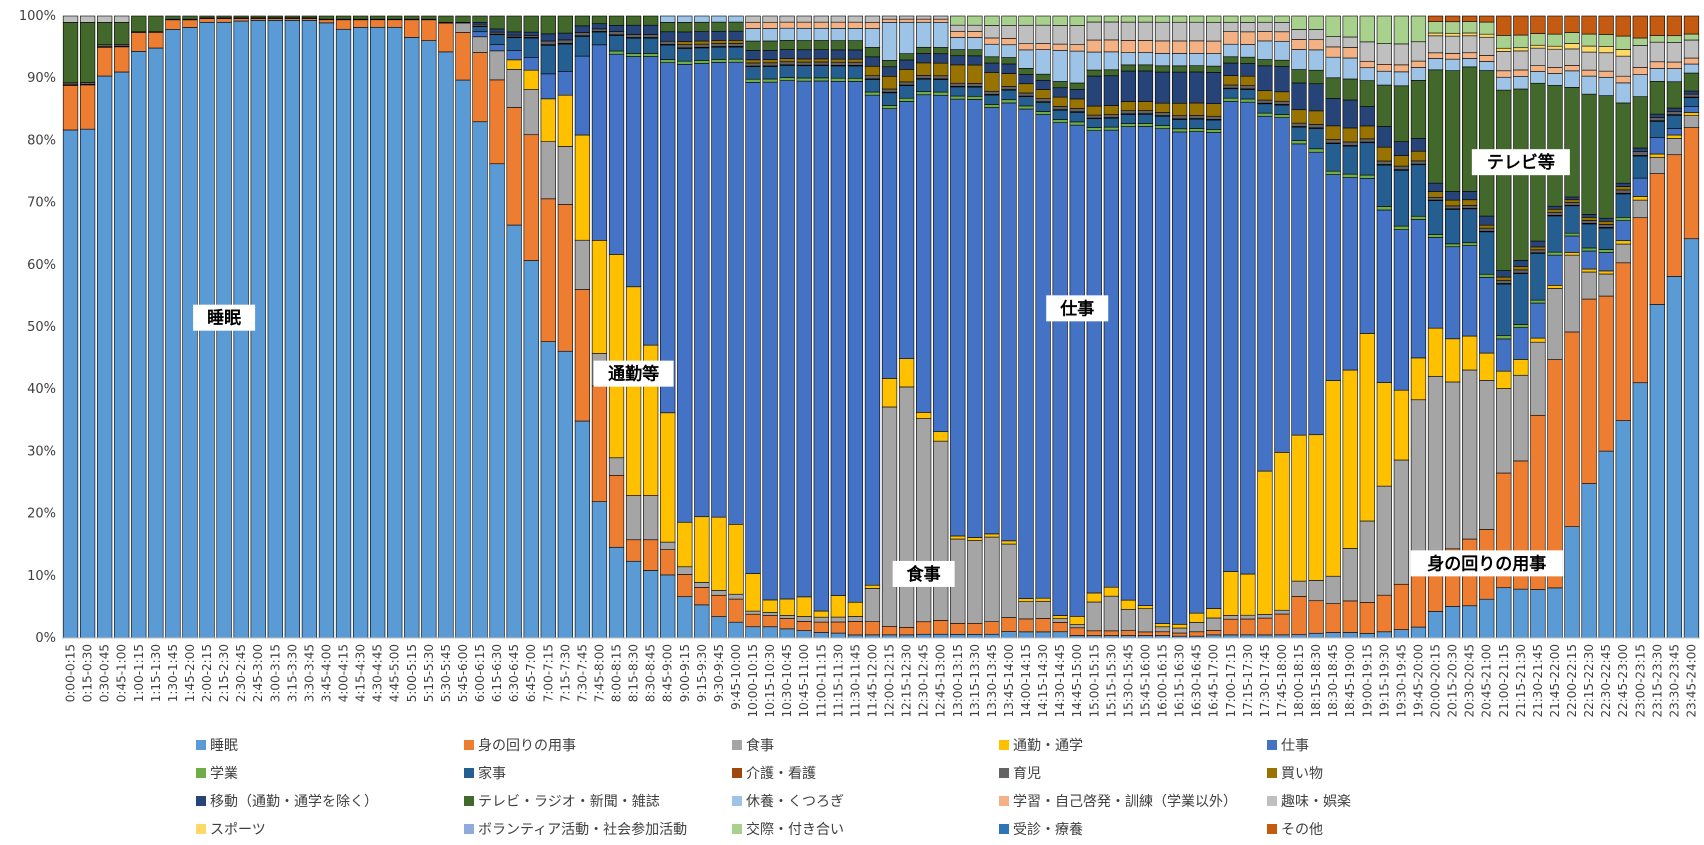  I want to click on x-tick-label: 10:15-10:30, so click(770, 681).